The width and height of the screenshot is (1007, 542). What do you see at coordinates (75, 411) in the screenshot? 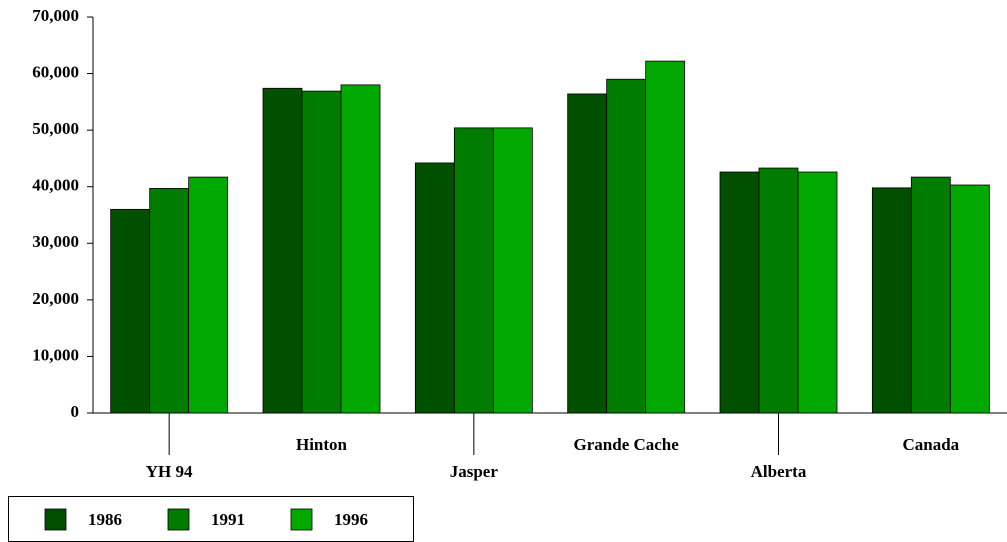
I see `y-tick-label: 0` at bounding box center [75, 411].